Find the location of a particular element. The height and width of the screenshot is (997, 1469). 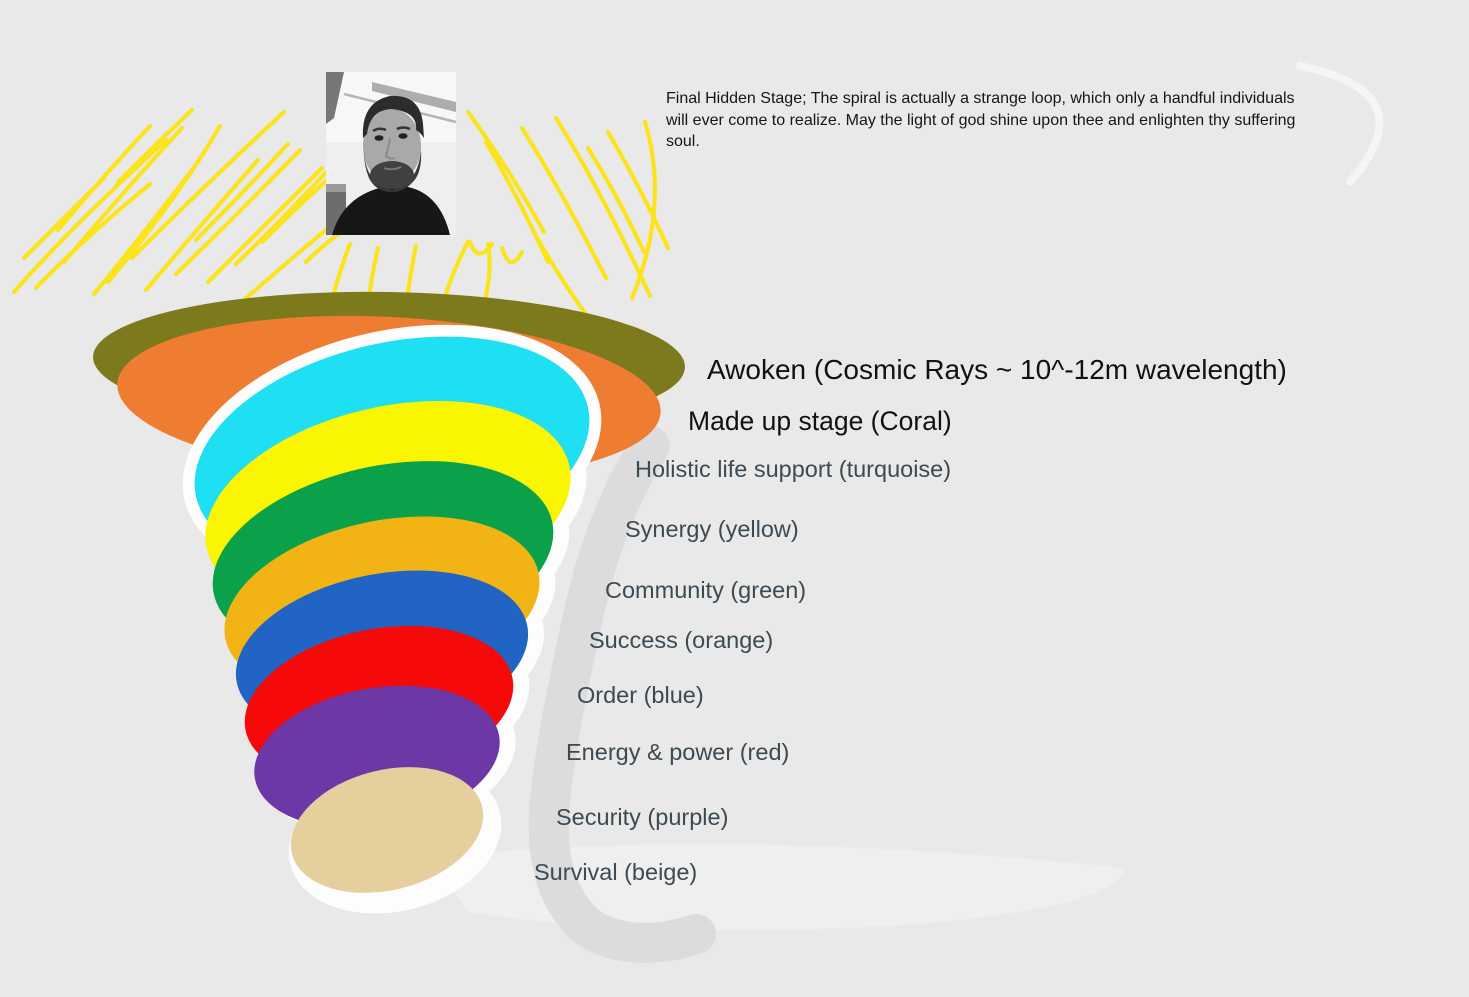

portrait-shirt is located at coordinates (391, 210).